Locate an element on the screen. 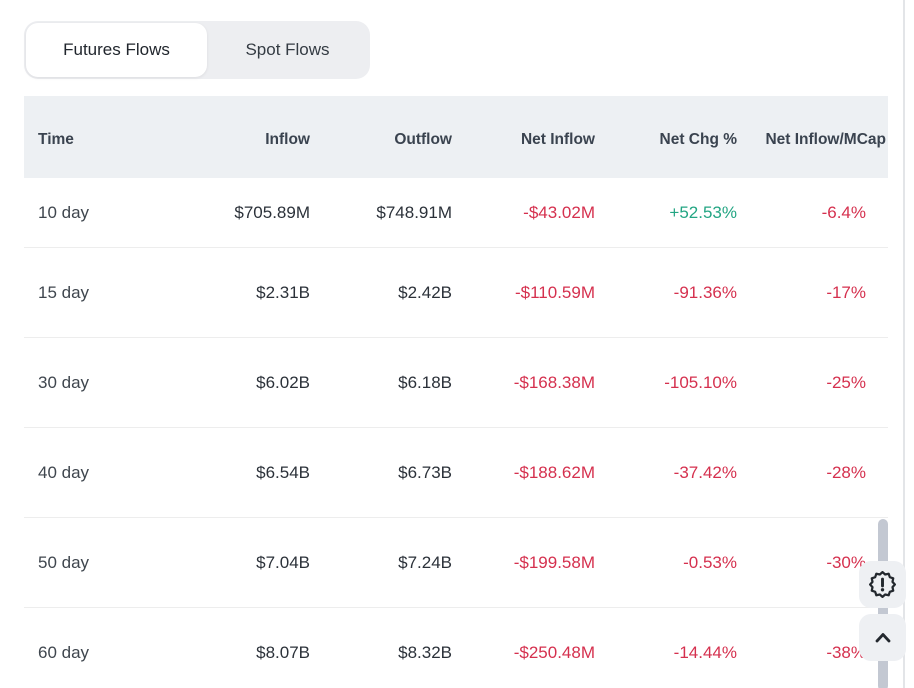 Image resolution: width=914 pixels, height=688 pixels. cell-inflow: $8.07B is located at coordinates (283, 652).